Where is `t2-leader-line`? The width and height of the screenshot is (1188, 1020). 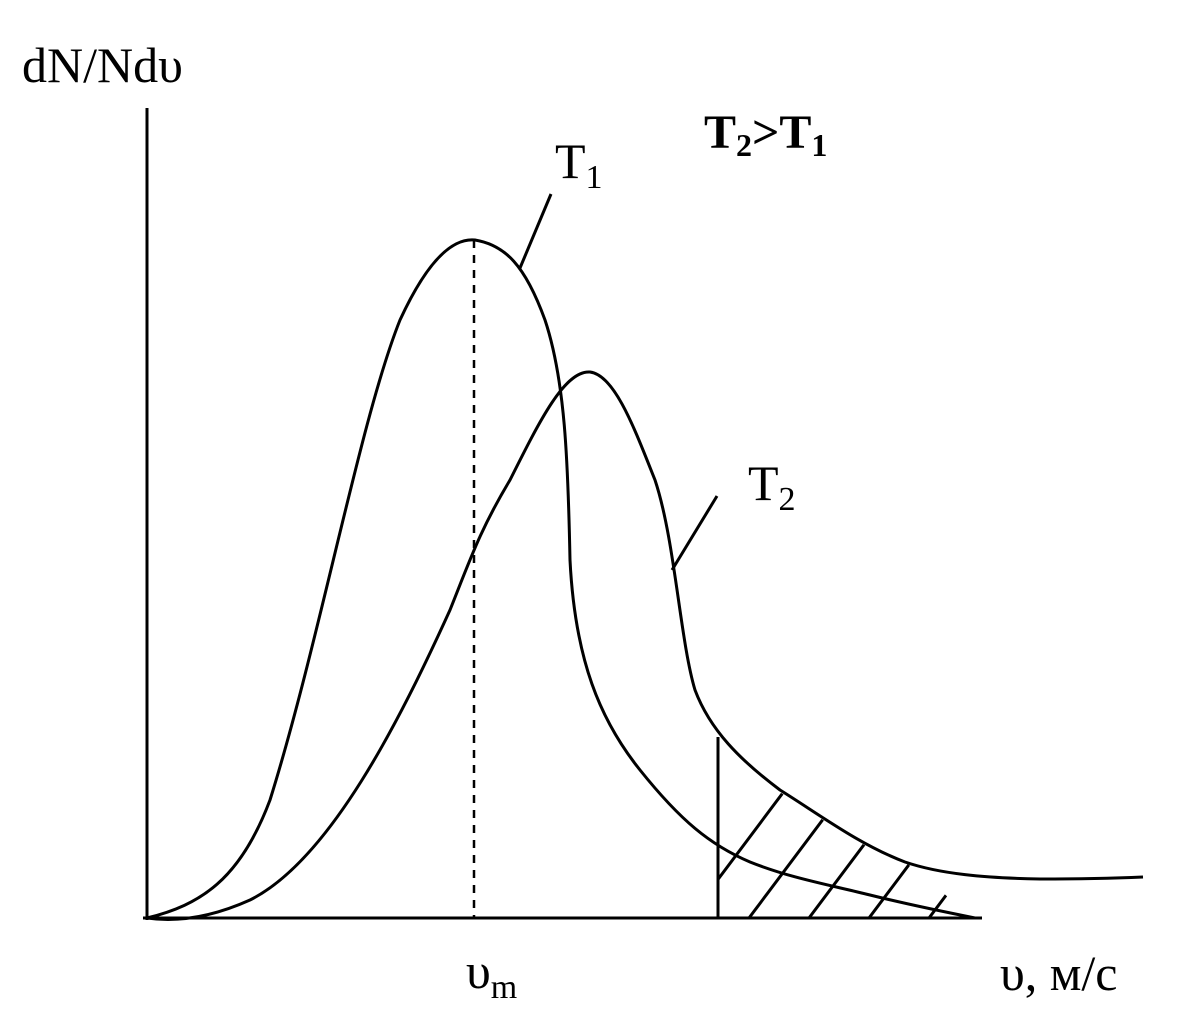 t2-leader-line is located at coordinates (694, 533).